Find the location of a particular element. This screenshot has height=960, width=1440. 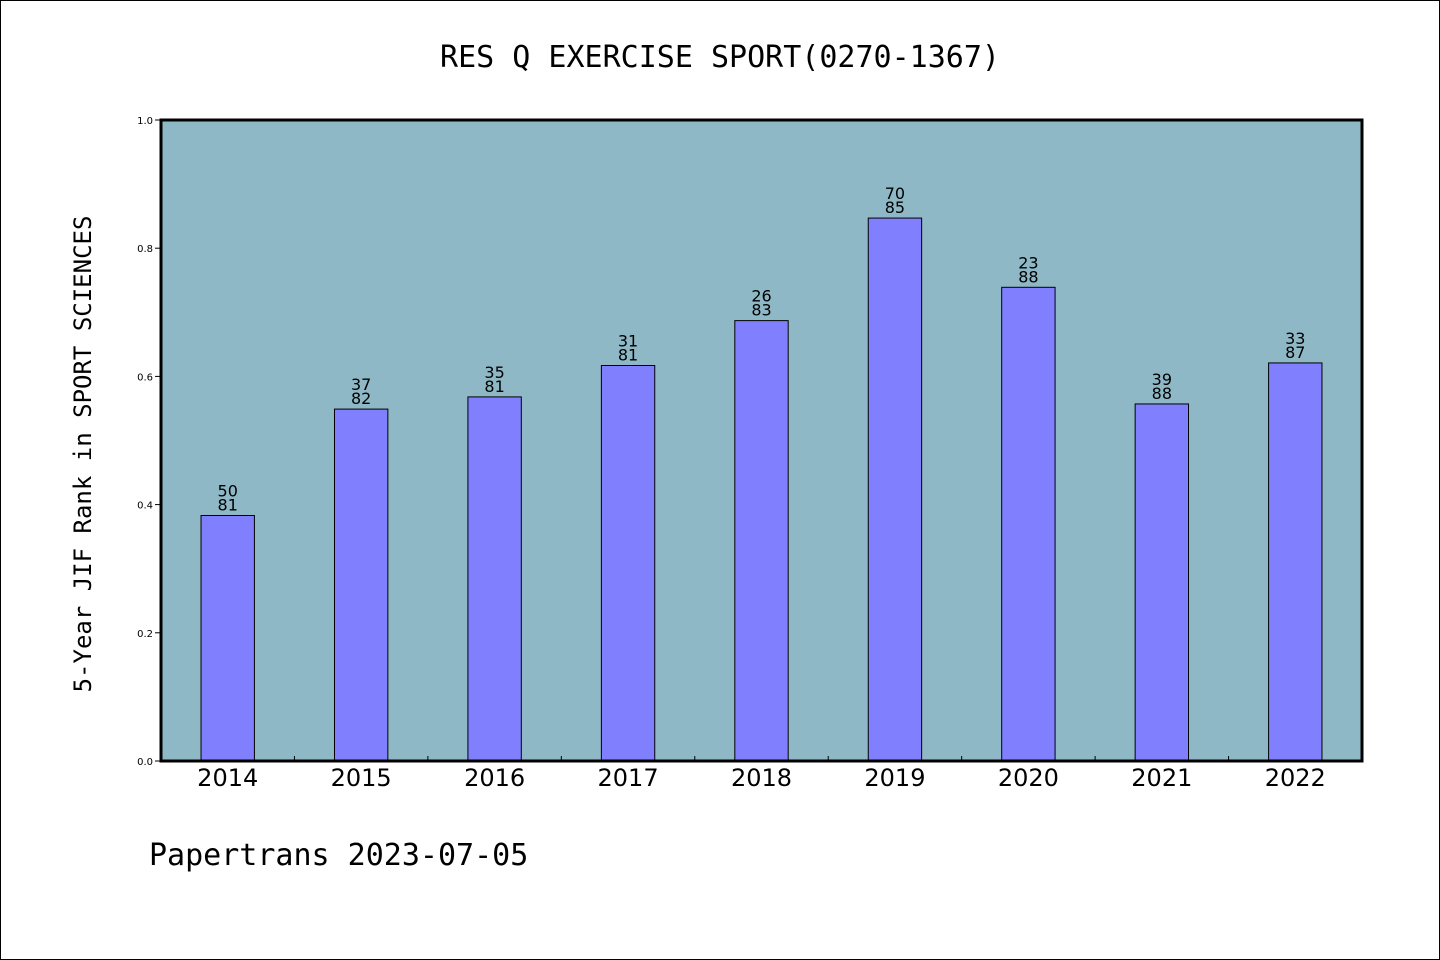

bar-label-total-2019: 85 is located at coordinates (895, 207).